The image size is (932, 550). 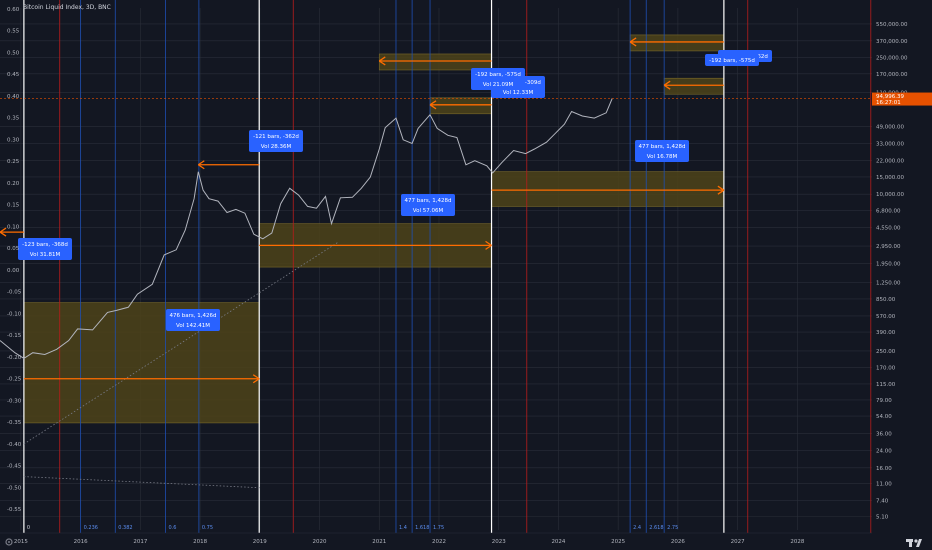 What do you see at coordinates (882, 502) in the screenshot?
I see `y-tick-label: 7.40` at bounding box center [882, 502].